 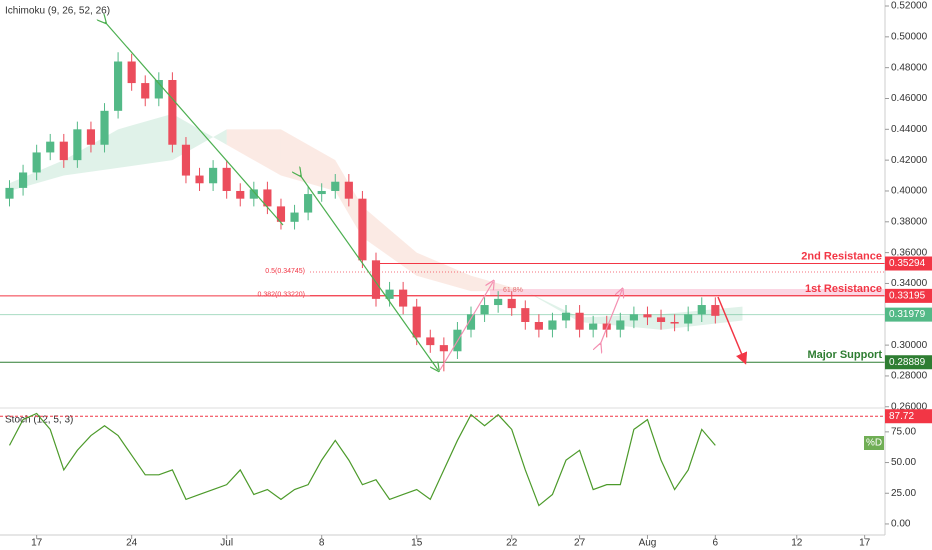 I want to click on y-tick-label: 0.48000, so click(x=909, y=67).